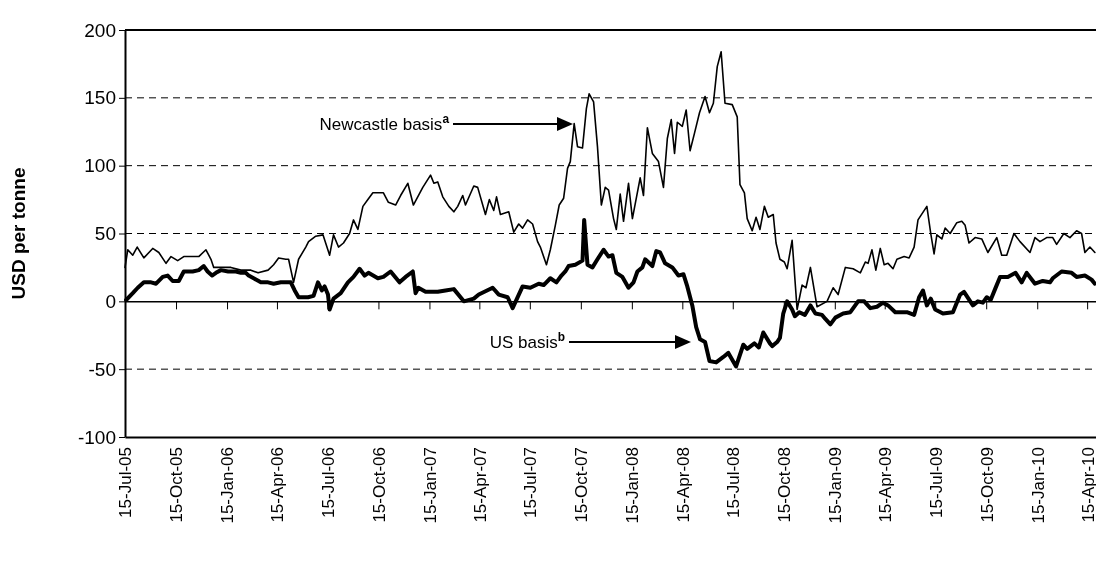  I want to click on x-tick-label: 15-Jan-08, so click(633, 485).